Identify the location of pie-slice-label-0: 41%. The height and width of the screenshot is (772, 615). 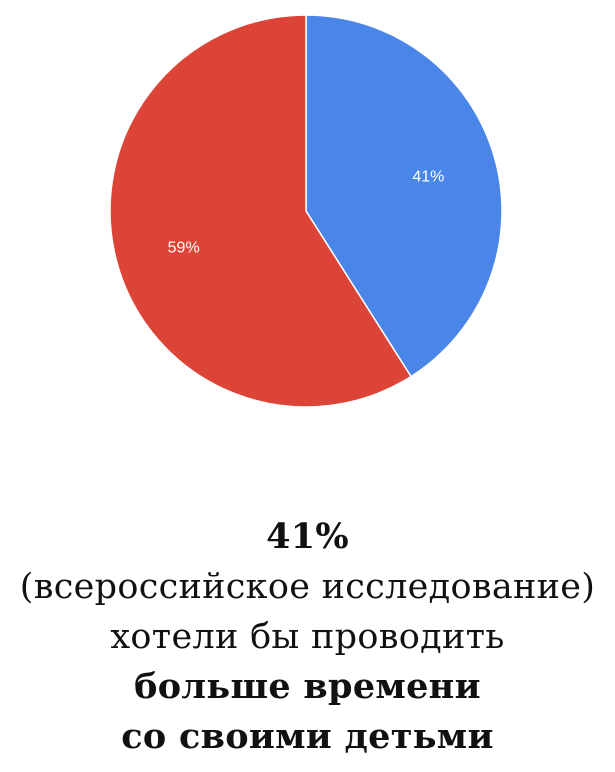
(428, 176).